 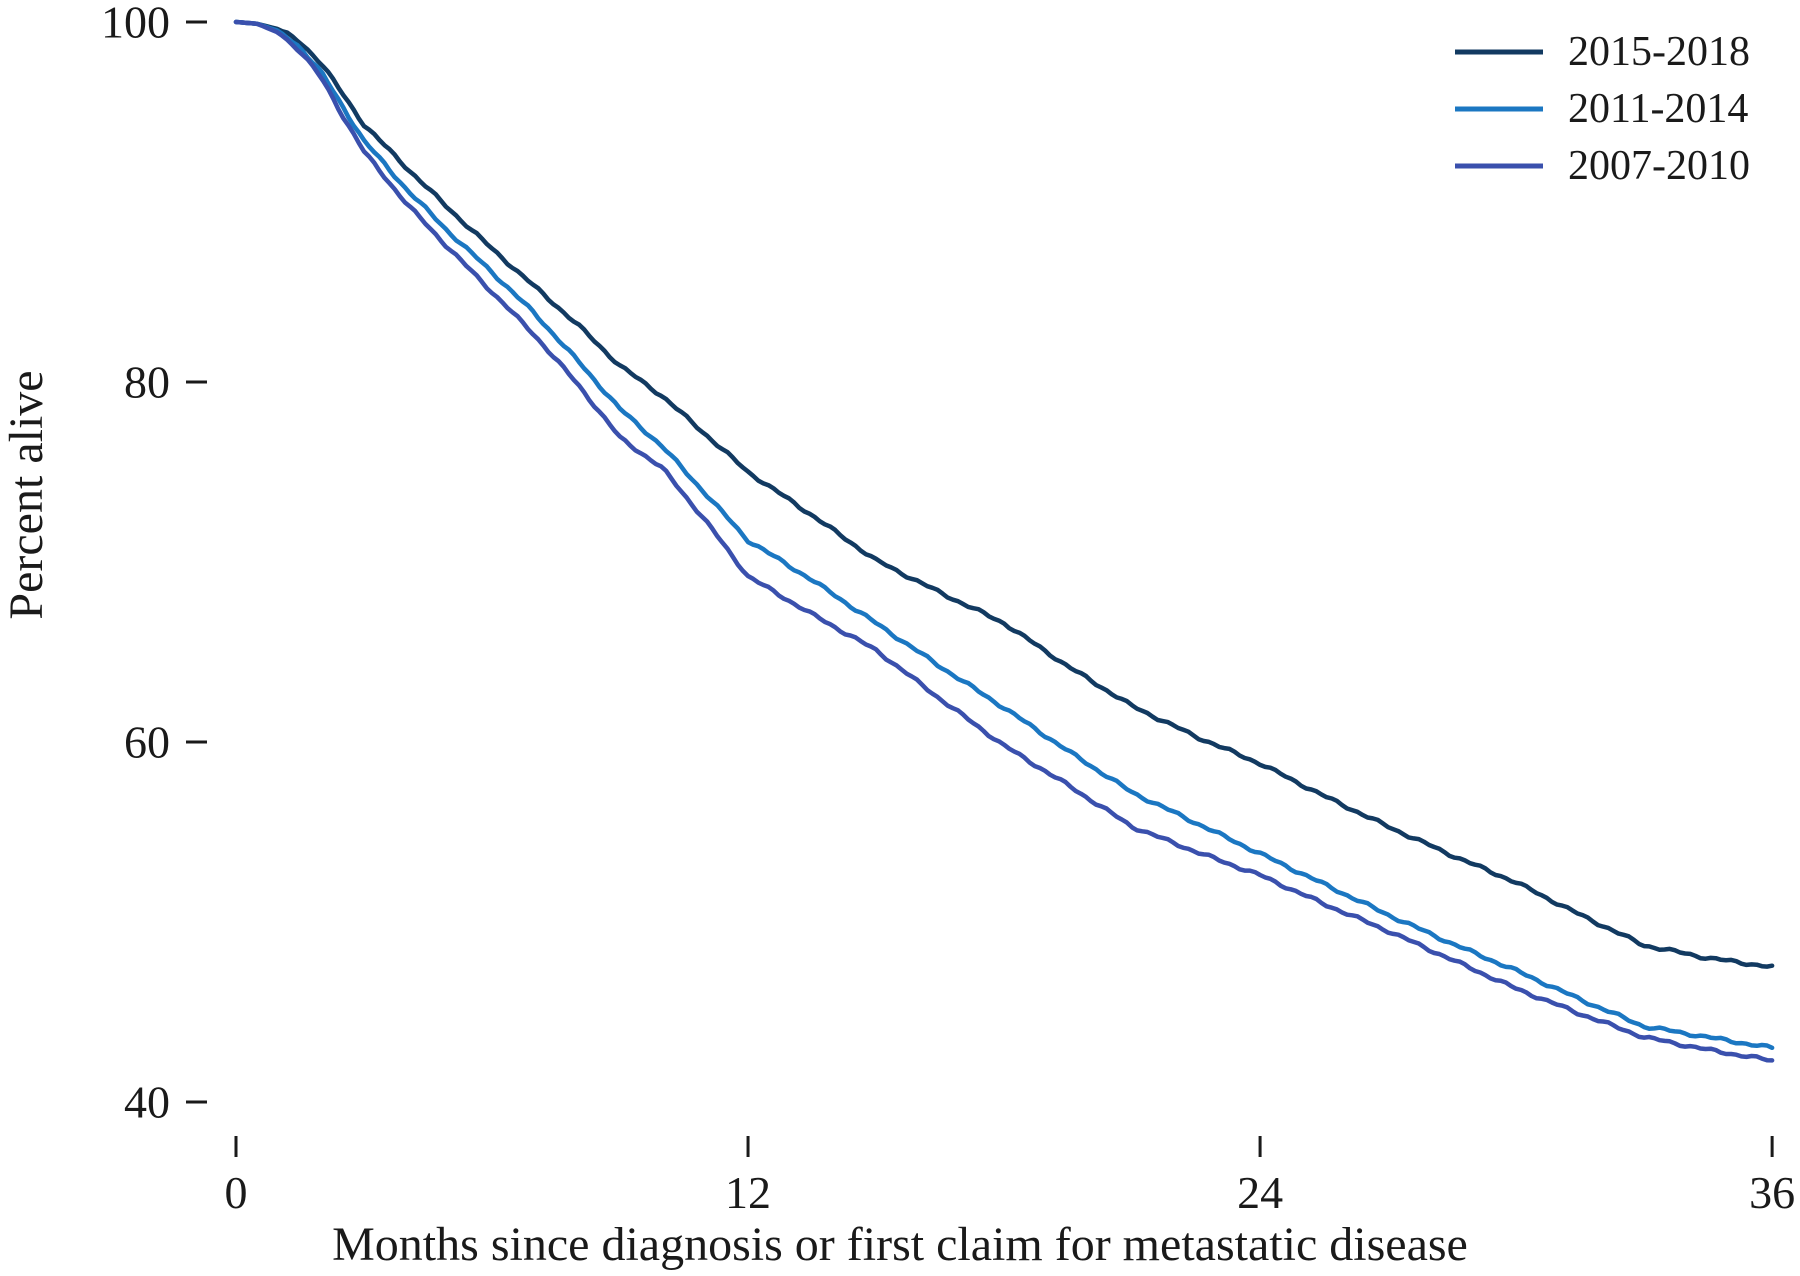 I want to click on x-tick-label: 0, so click(x=236, y=1192).